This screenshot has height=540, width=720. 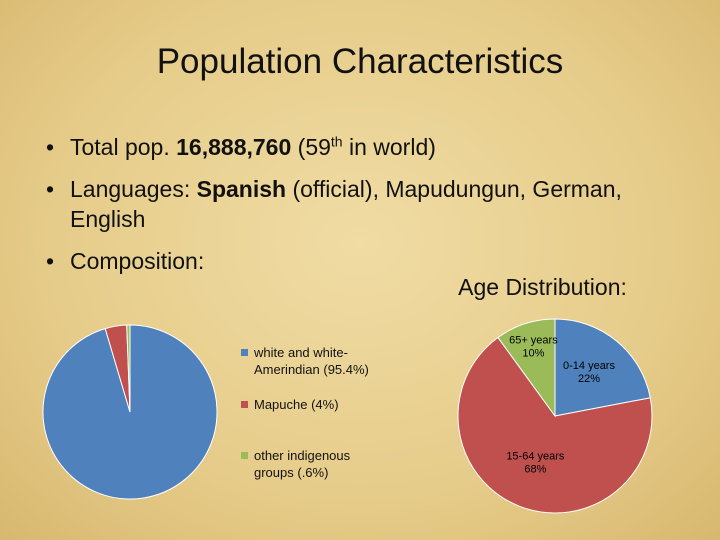 What do you see at coordinates (589, 379) in the screenshot?
I see `slice-value: 22%` at bounding box center [589, 379].